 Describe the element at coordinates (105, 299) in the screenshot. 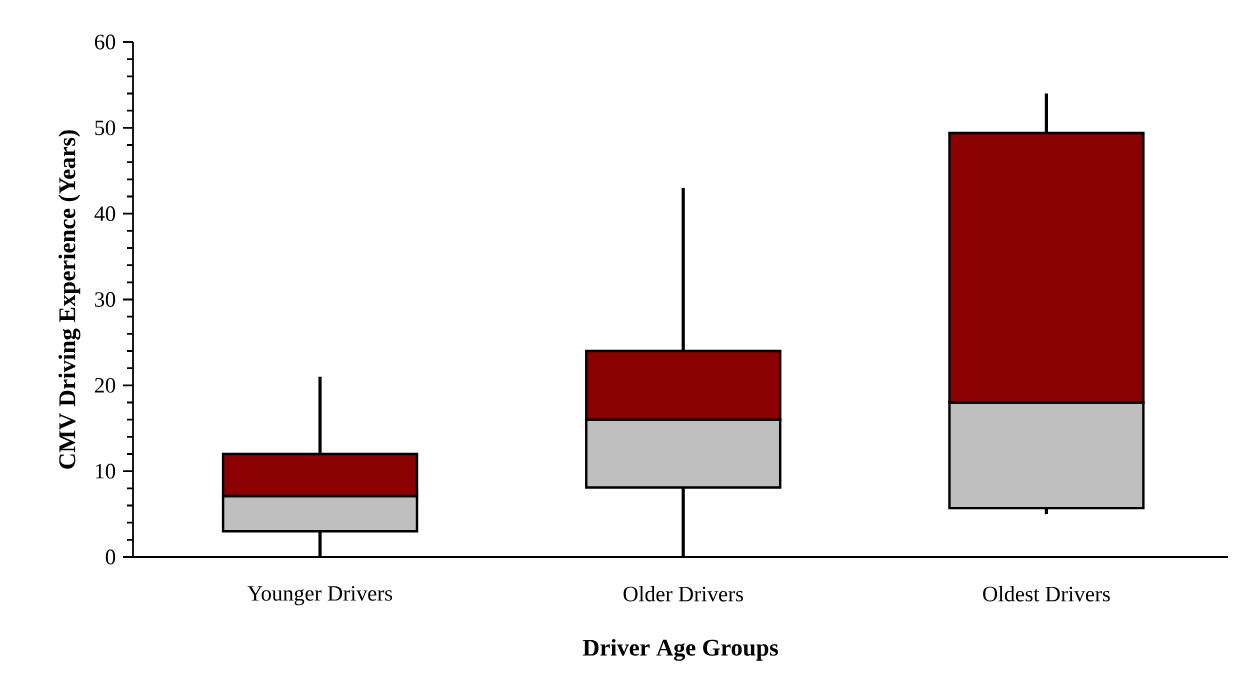

I see `y-tick-label: 30` at that location.